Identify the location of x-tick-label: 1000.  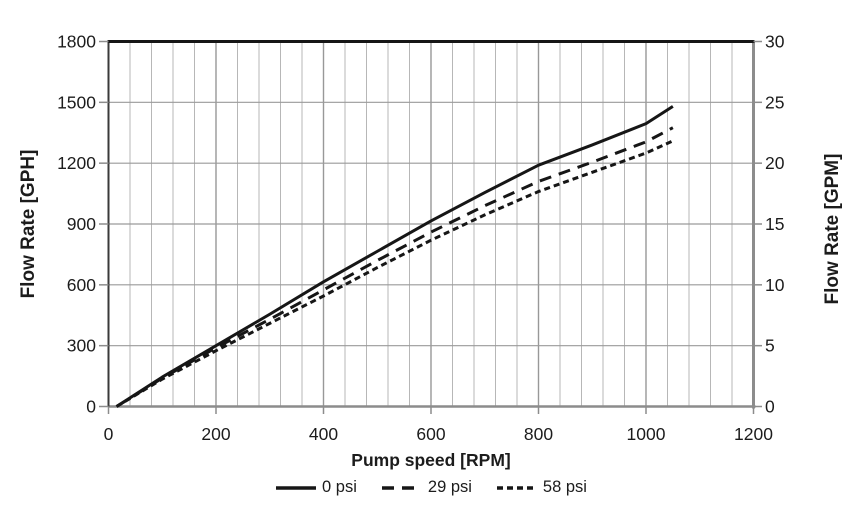
(646, 434).